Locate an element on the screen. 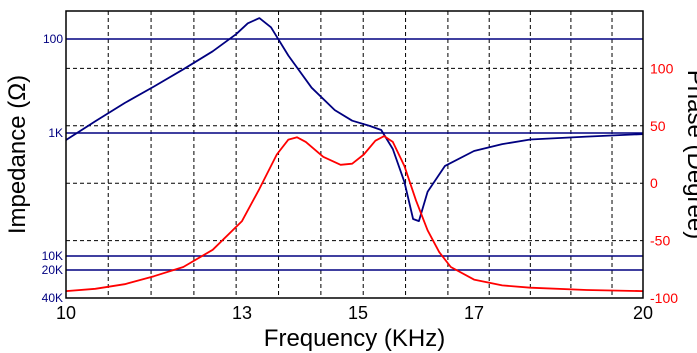 This screenshot has width=697, height=353. x-tick-label: 13 is located at coordinates (242, 313).